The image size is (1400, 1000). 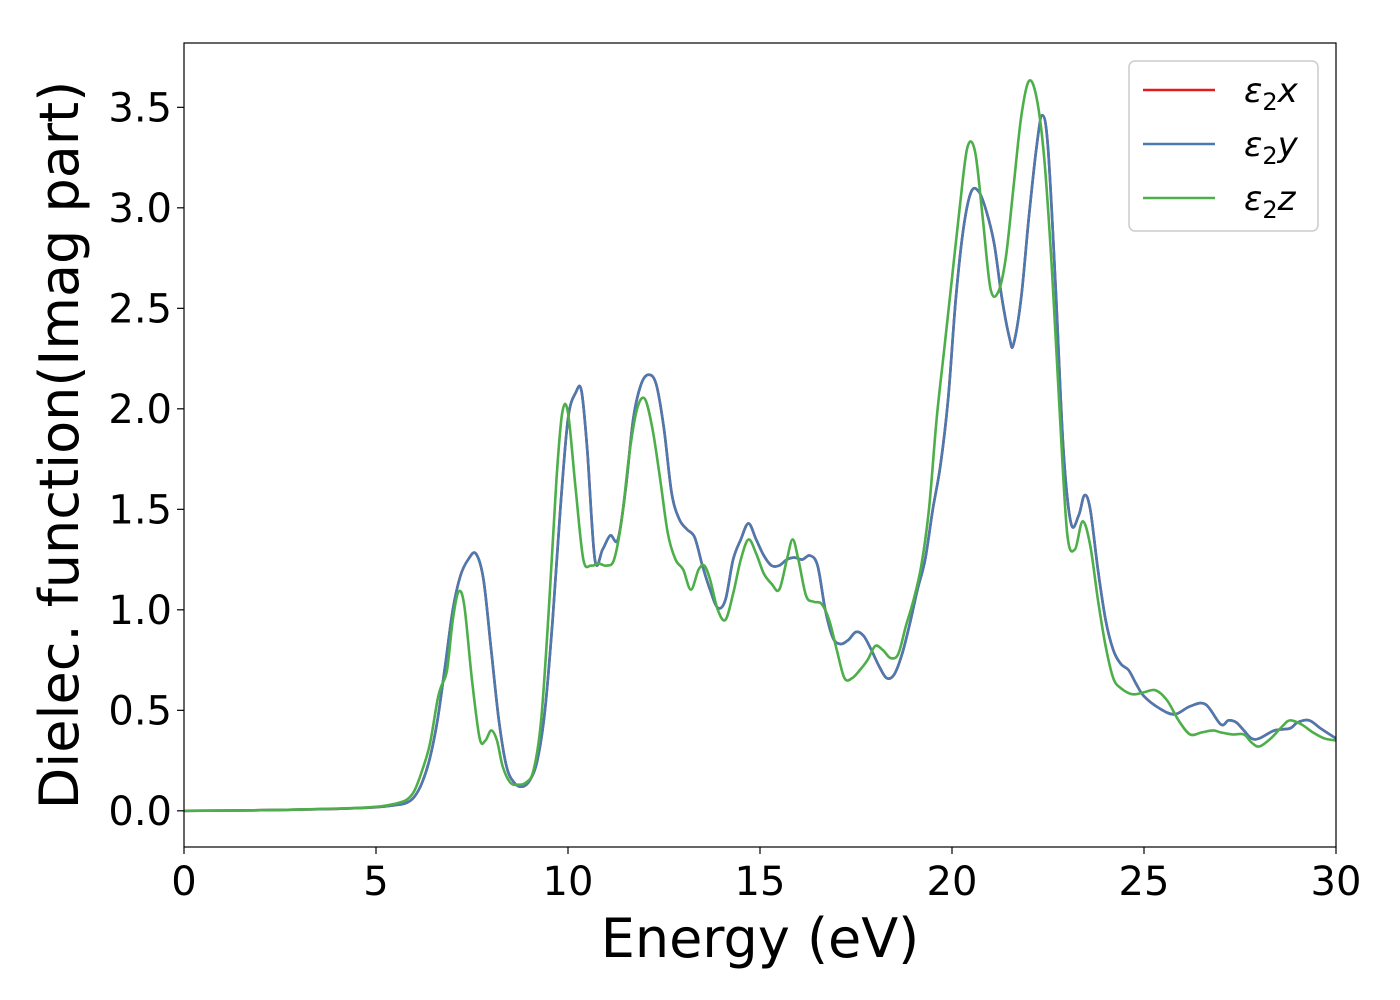 I want to click on legend-box, so click(x=1223, y=146).